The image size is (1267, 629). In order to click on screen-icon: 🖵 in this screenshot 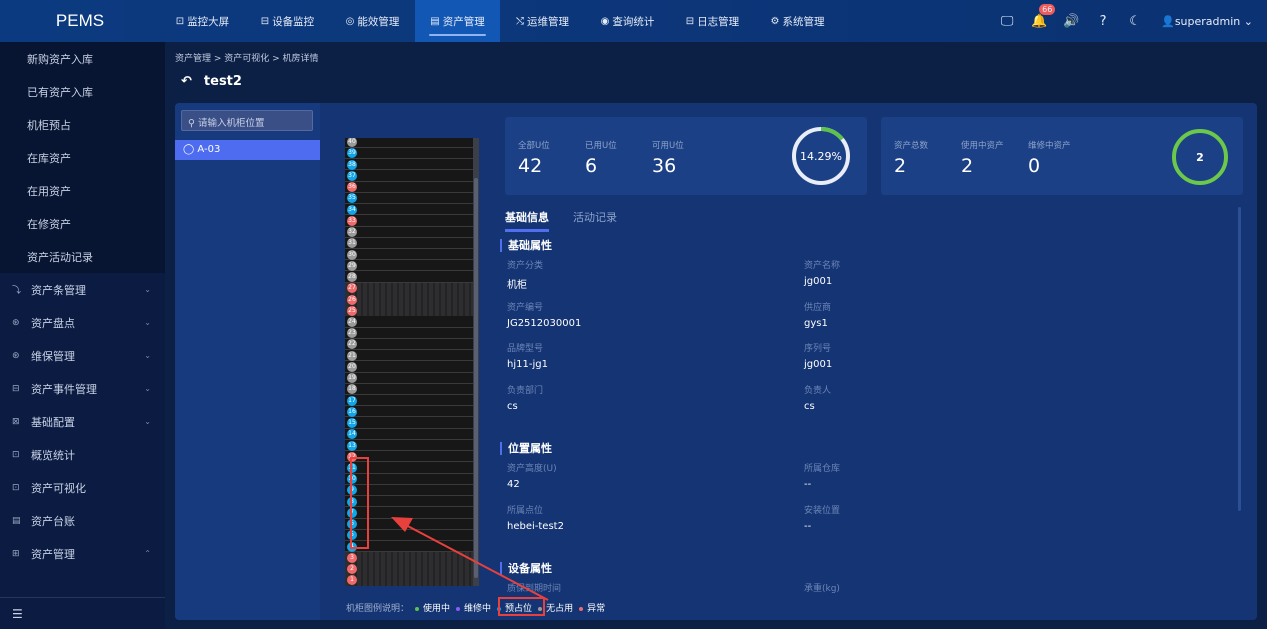, I will do `click(1007, 21)`.